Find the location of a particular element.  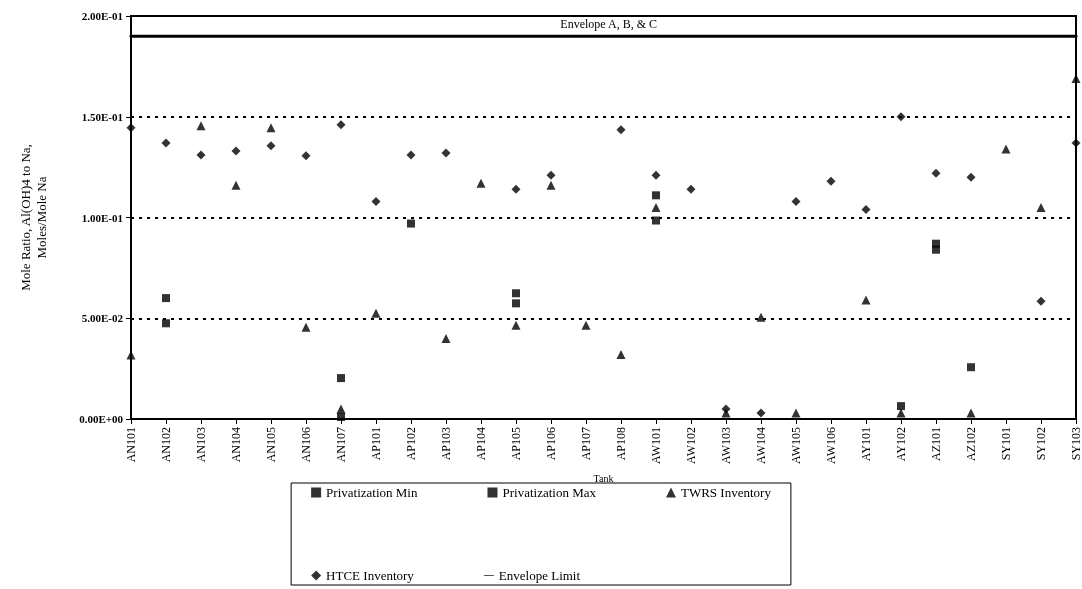

x-tick-label: AZ102 is located at coordinates (971, 444).